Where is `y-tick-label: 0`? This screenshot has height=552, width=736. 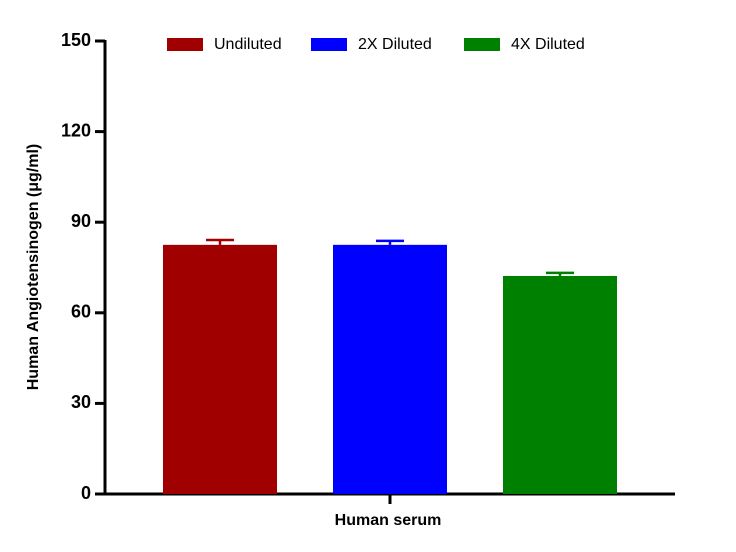 y-tick-label: 0 is located at coordinates (86, 493).